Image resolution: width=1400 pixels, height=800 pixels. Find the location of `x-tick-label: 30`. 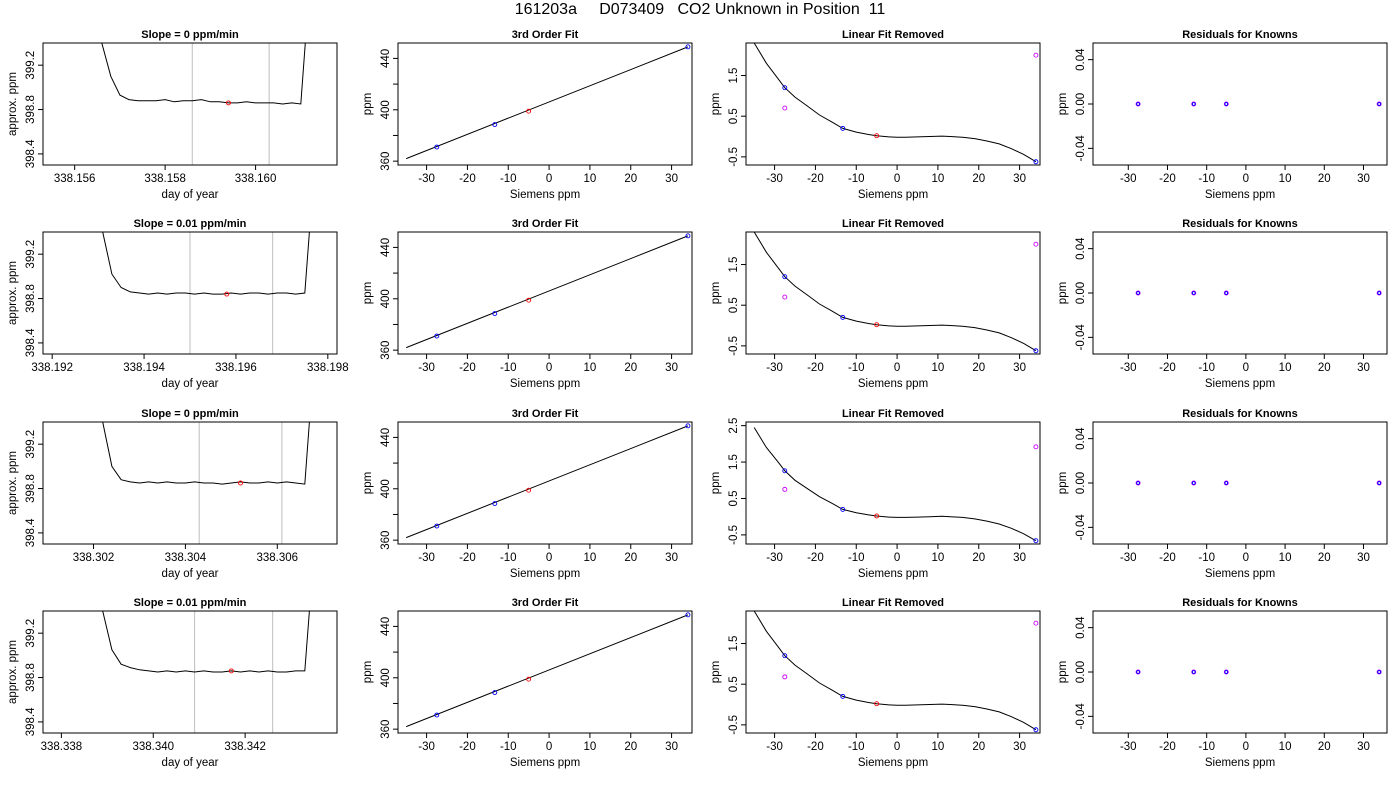

x-tick-label: 30 is located at coordinates (671, 368).